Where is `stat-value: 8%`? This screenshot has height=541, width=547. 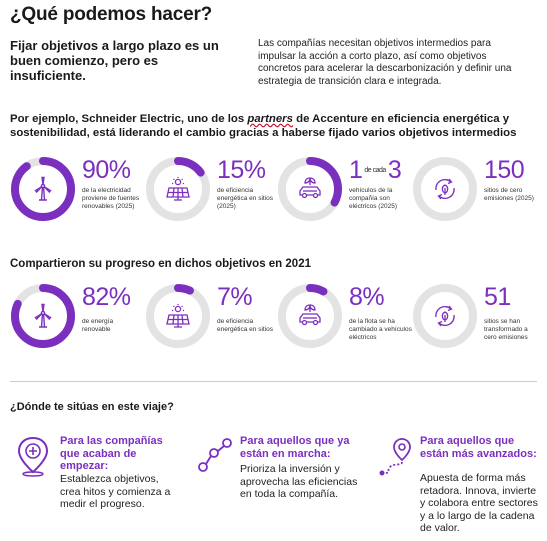 stat-value: 8% is located at coordinates (367, 297).